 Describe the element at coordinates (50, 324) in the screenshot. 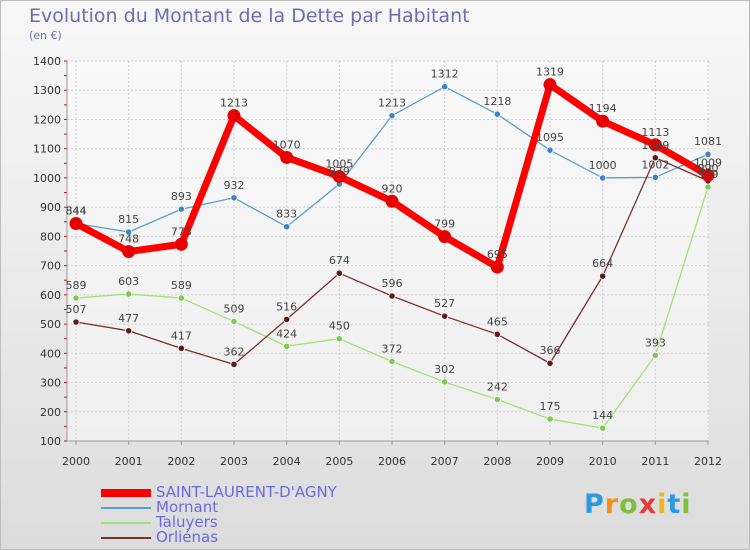

I see `y-tick-label: 500` at that location.